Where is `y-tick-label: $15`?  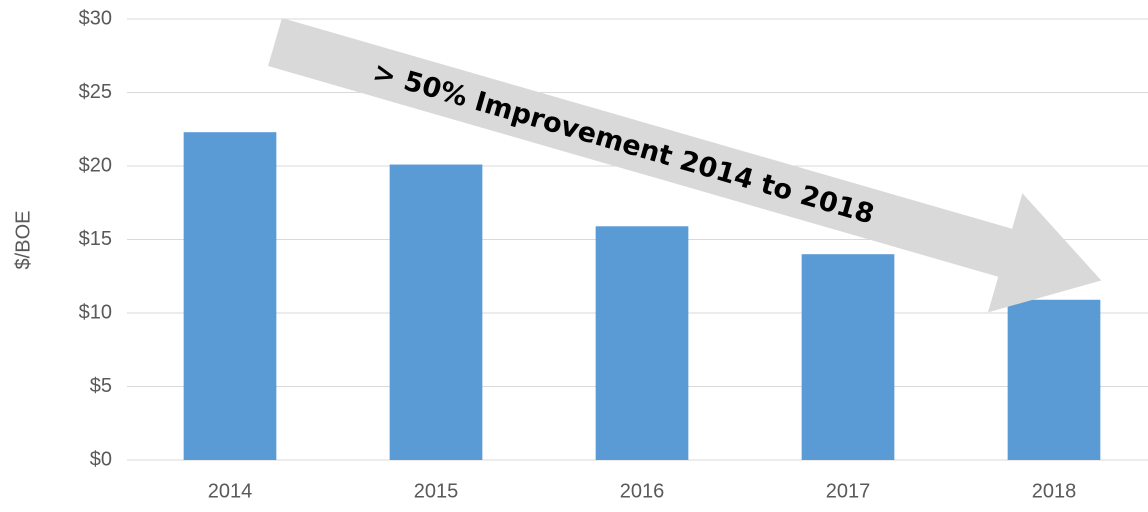
y-tick-label: $15 is located at coordinates (95, 239).